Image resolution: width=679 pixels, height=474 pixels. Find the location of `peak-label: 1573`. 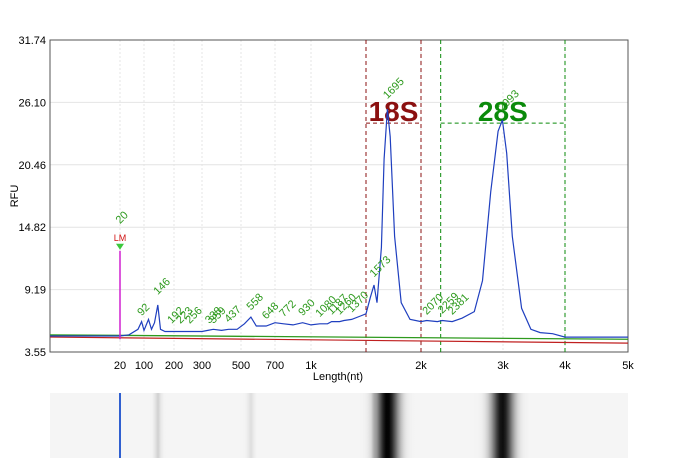

peak-label: 1573 is located at coordinates (381, 267).